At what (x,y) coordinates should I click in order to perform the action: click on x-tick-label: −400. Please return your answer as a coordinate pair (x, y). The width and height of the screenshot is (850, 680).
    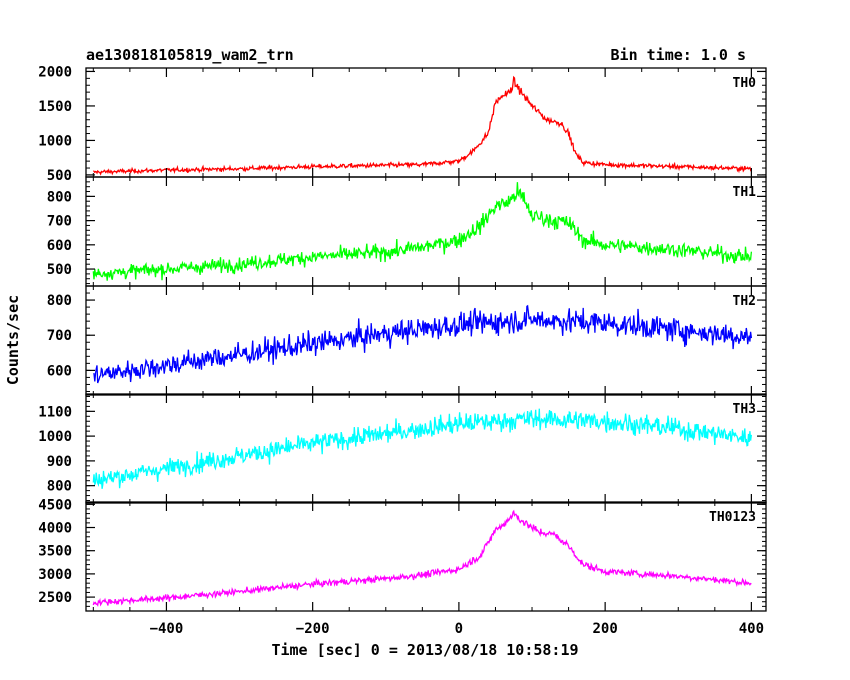
    Looking at the image, I should click on (167, 629).